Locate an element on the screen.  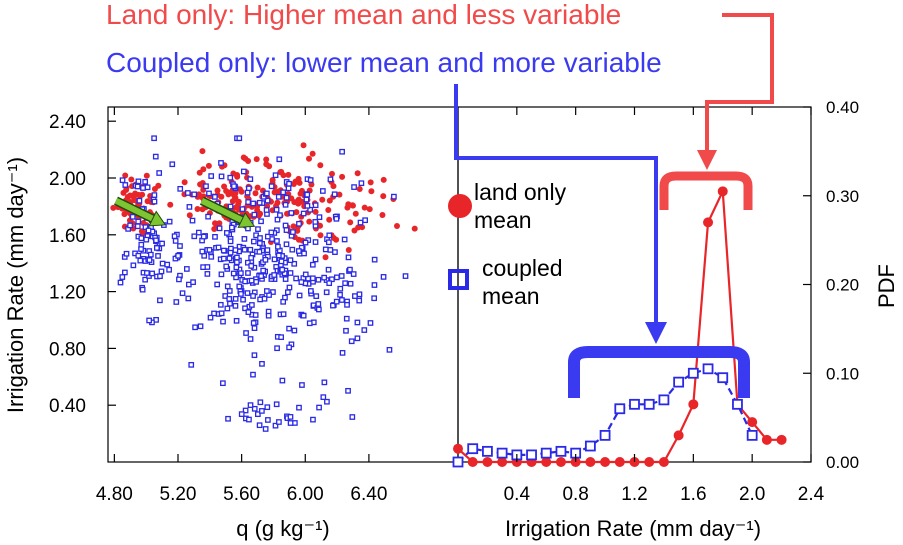
pdf-x-label: Irrigation Rate (mm day⁻¹) is located at coordinates (633, 528).